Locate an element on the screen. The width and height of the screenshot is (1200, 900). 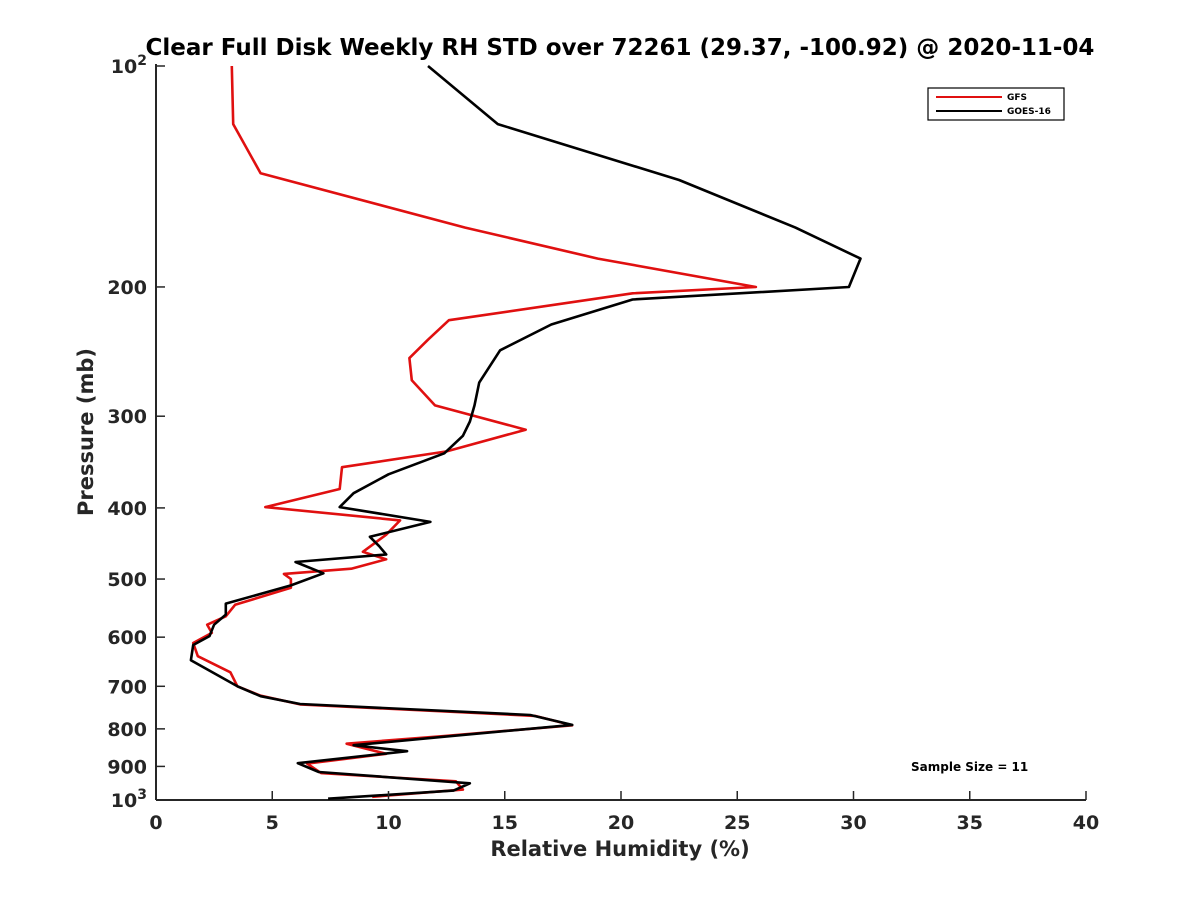
y-axis-label: Pressure (mb) is located at coordinates (86, 432).